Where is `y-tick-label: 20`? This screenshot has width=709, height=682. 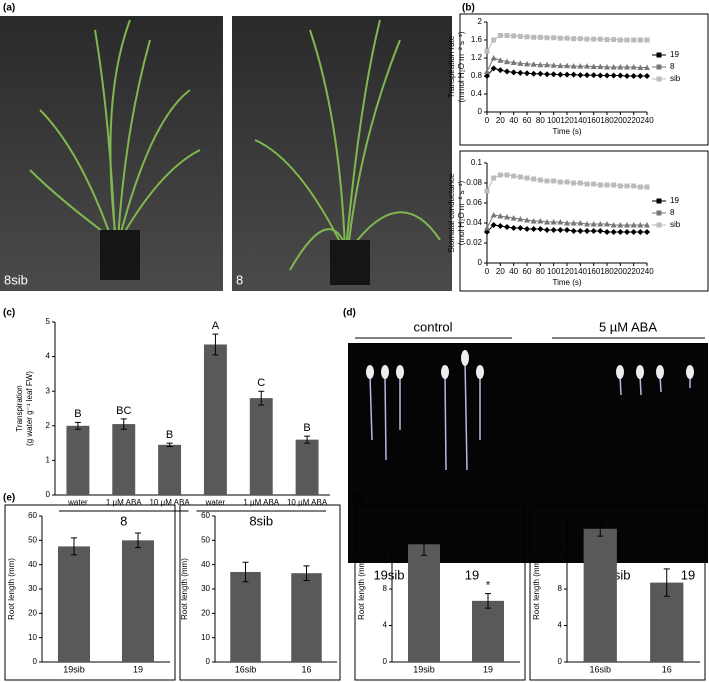 y-tick-label: 20 is located at coordinates (32, 612).